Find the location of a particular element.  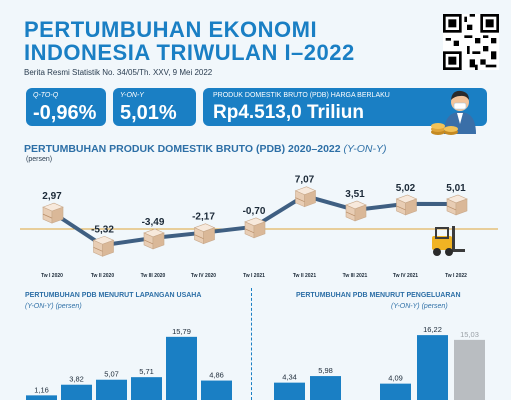

stat-qtoq-label: Q-TO-Q is located at coordinates (46, 95).